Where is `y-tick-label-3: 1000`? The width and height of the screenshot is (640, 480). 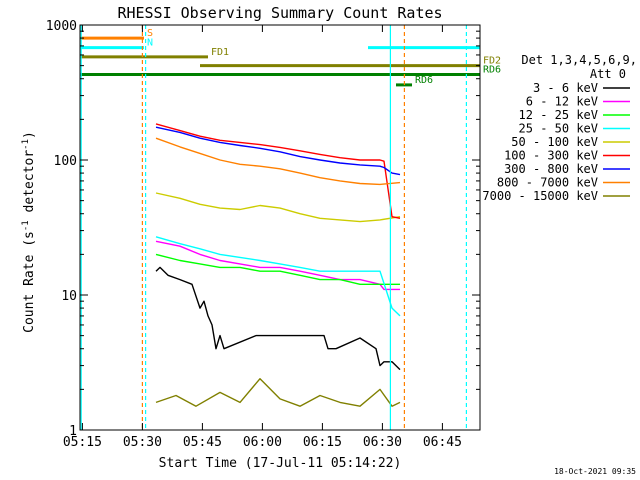 y-tick-label-3: 1000 is located at coordinates (61, 26).